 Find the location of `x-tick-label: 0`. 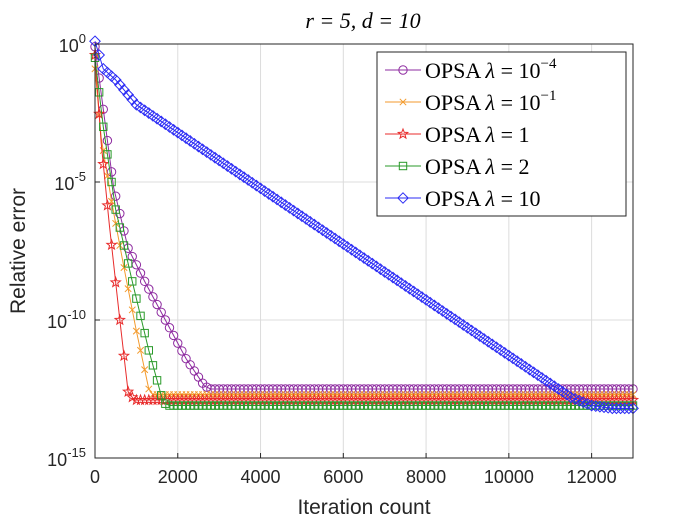

x-tick-label: 0 is located at coordinates (95, 477).